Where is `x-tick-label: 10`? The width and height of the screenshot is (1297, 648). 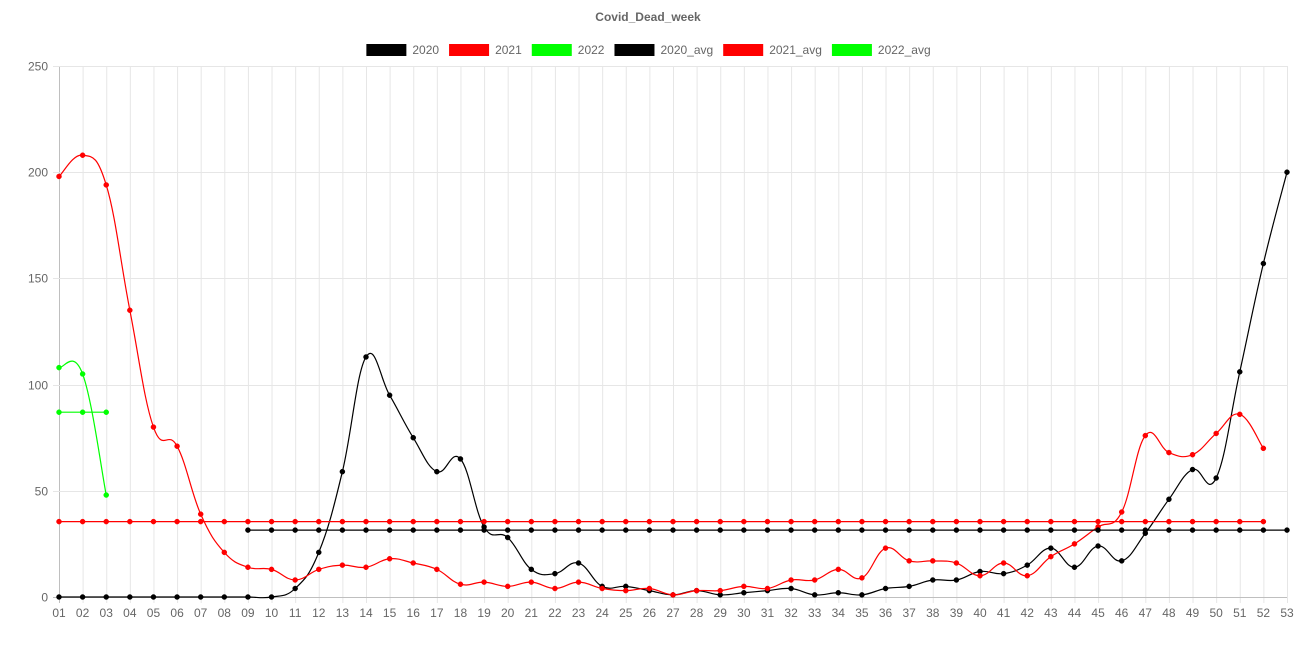
x-tick-label: 10 is located at coordinates (272, 613).